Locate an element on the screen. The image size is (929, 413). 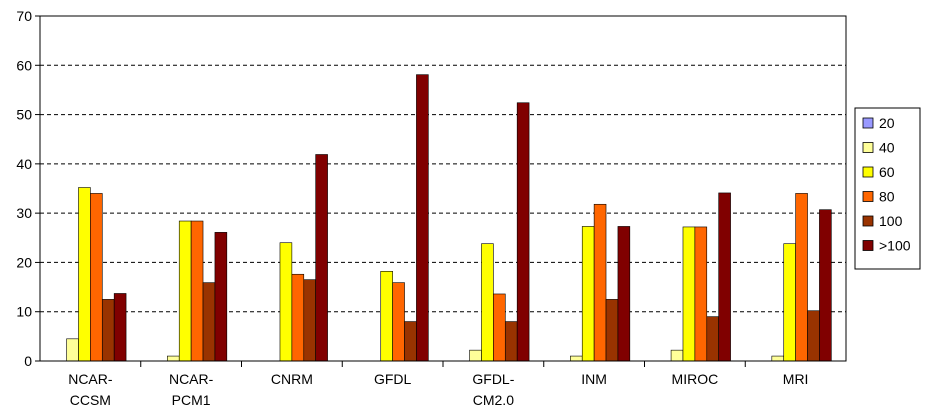
bar-GFDL-CM2.0->100 is located at coordinates (523, 232).